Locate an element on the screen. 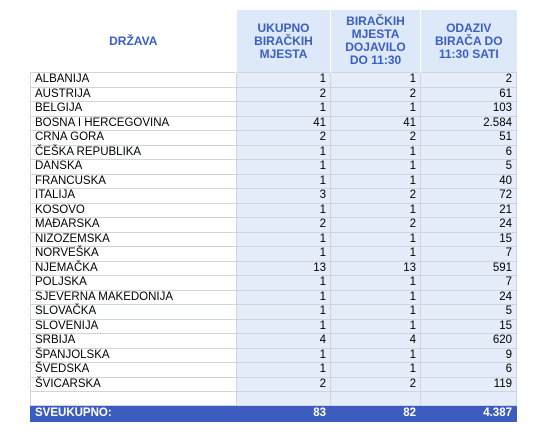 This screenshot has width=551, height=446. table-row: ČEŠKA REPUBLIKA 1 1 6 is located at coordinates (273, 152).